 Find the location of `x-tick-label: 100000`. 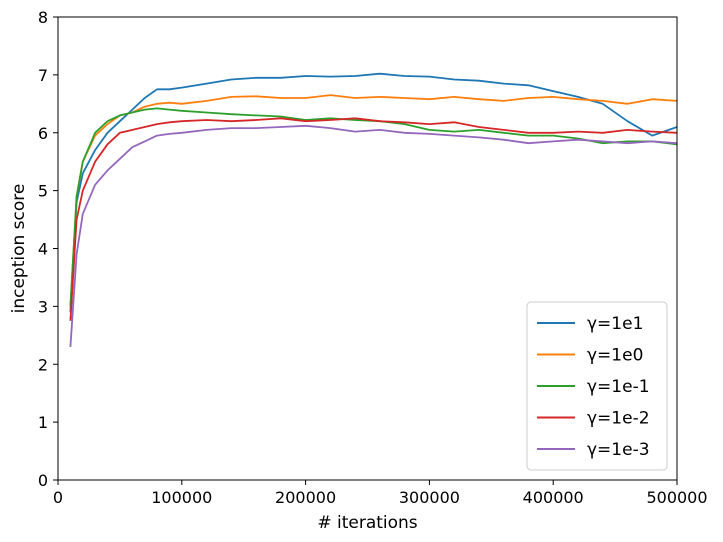

x-tick-label: 100000 is located at coordinates (181, 497).